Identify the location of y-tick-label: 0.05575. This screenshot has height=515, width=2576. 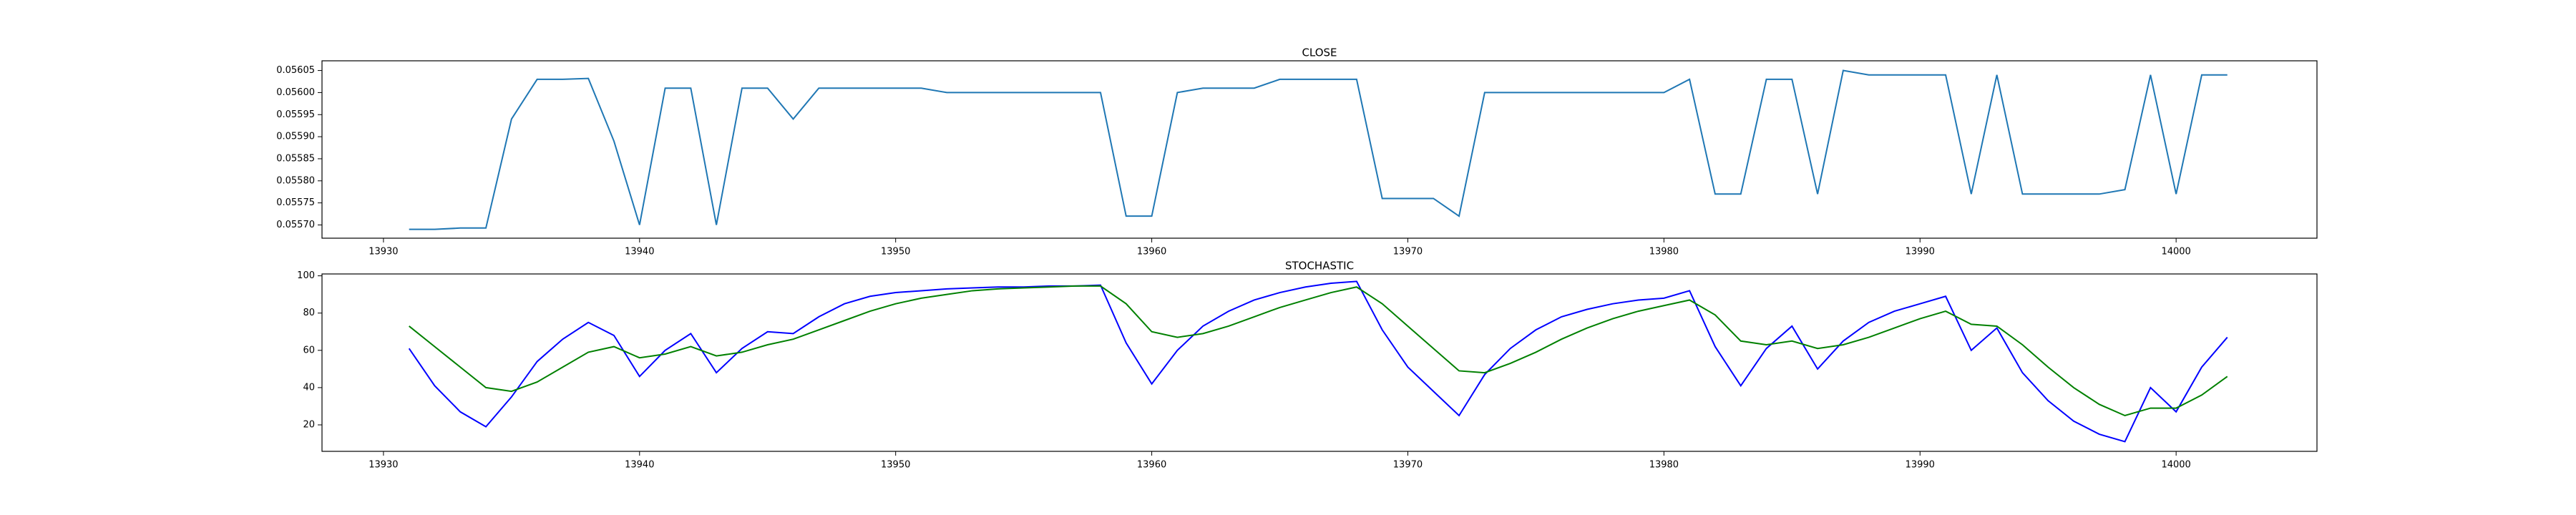
(295, 203).